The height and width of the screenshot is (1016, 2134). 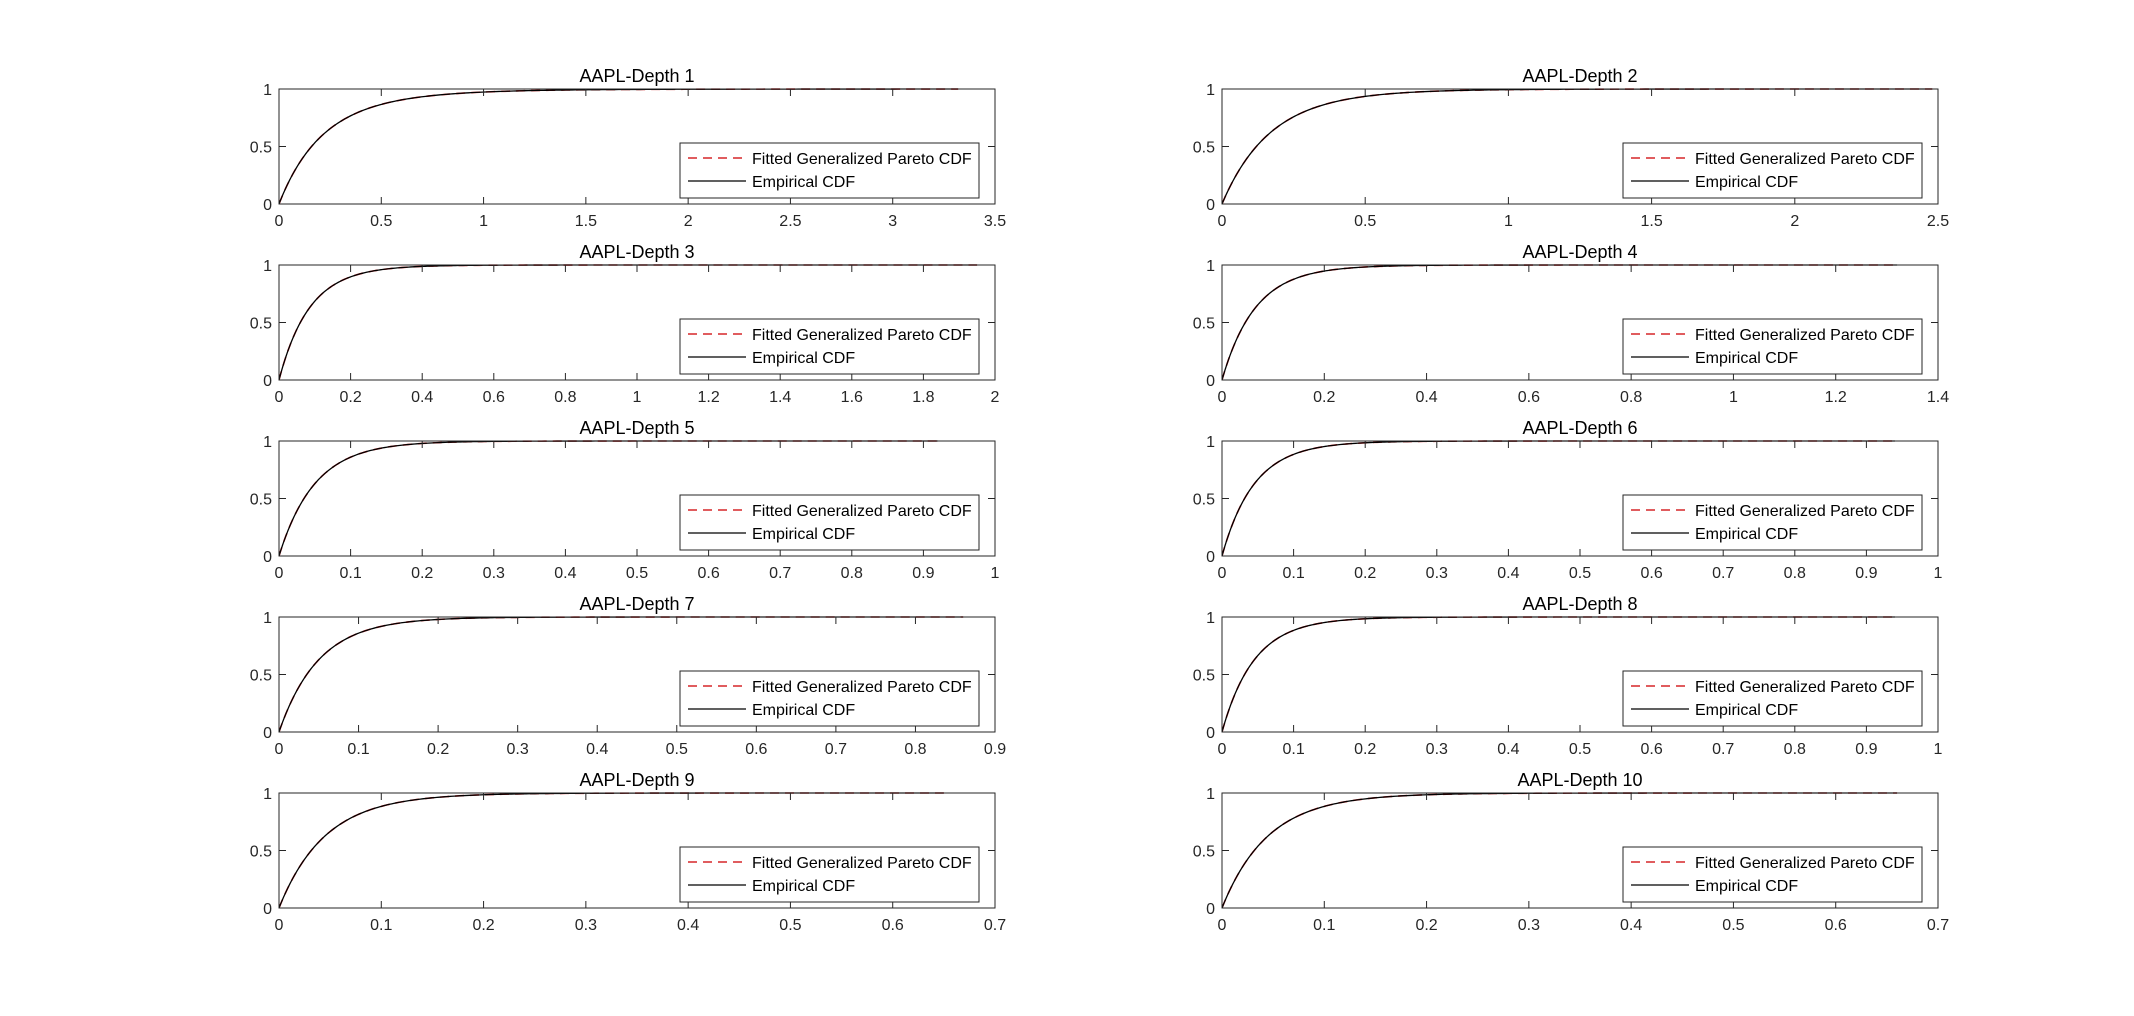 What do you see at coordinates (1938, 221) in the screenshot?
I see `x-tick-label: 2.5` at bounding box center [1938, 221].